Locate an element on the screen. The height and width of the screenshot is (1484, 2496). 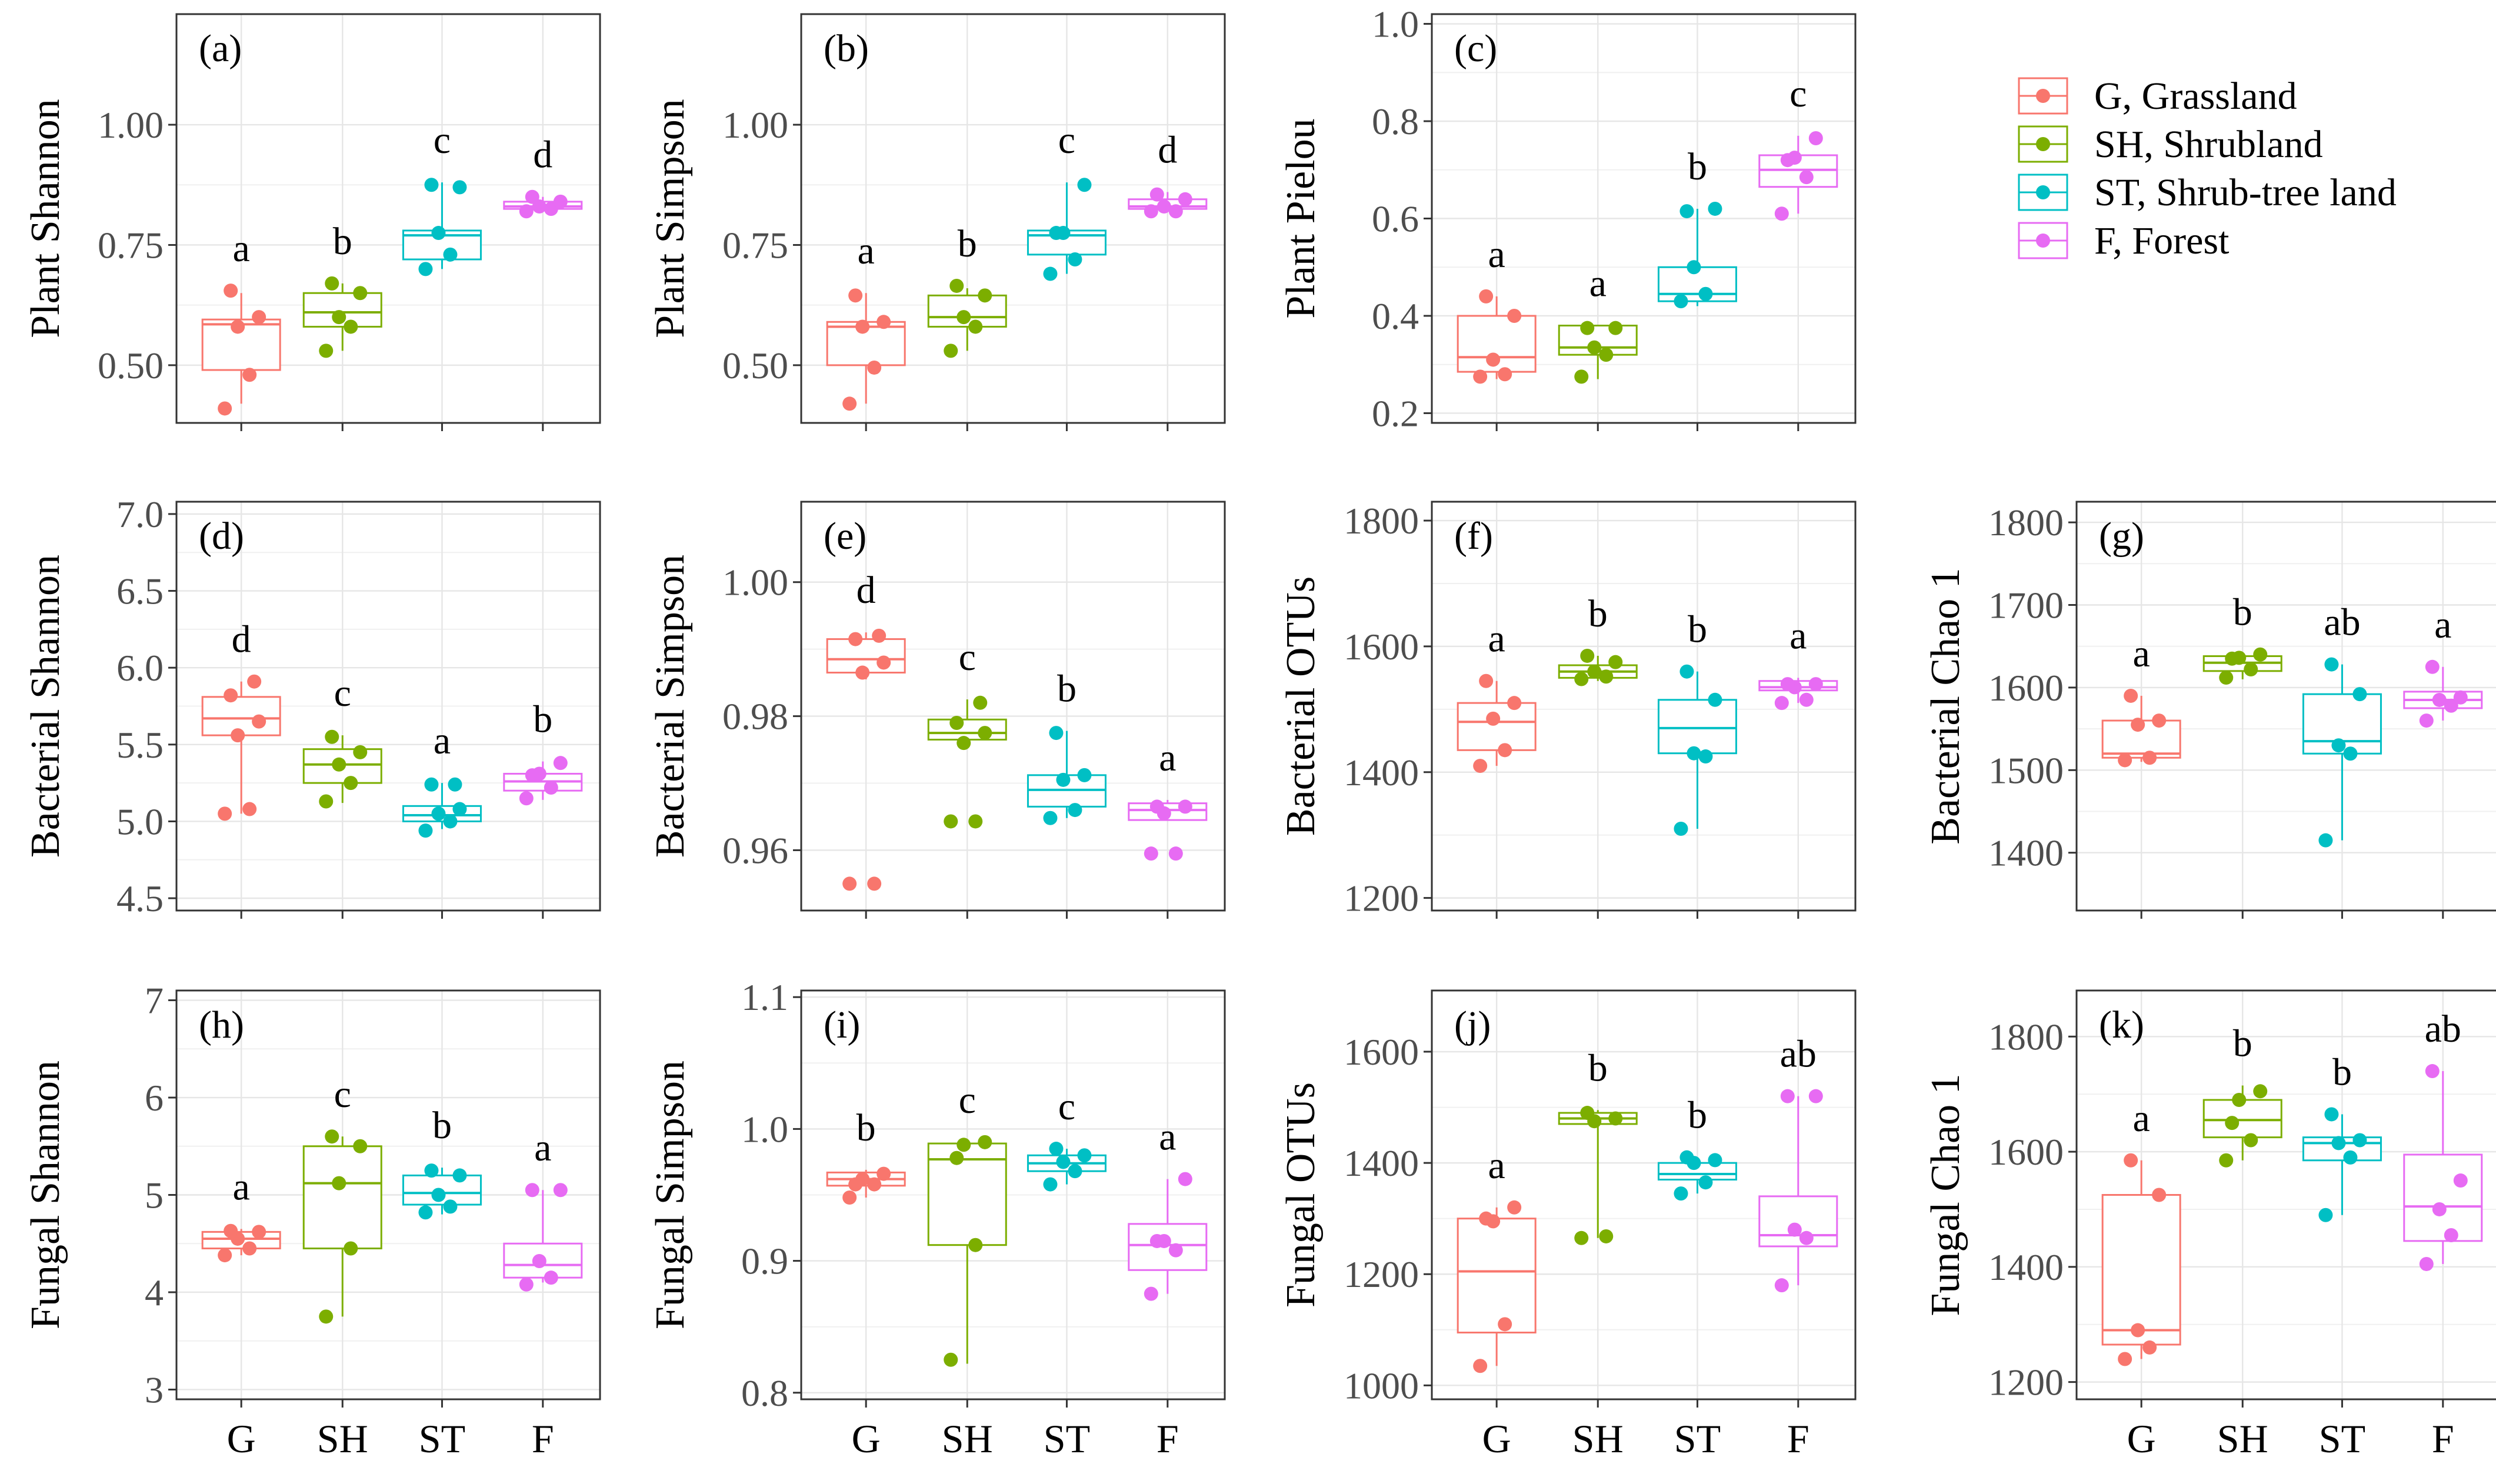
x-tick-label: ST is located at coordinates (2342, 1439).